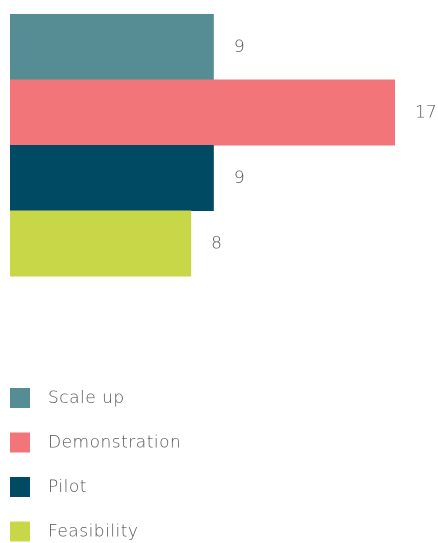  I want to click on legend-label: Pilot, so click(67, 487).